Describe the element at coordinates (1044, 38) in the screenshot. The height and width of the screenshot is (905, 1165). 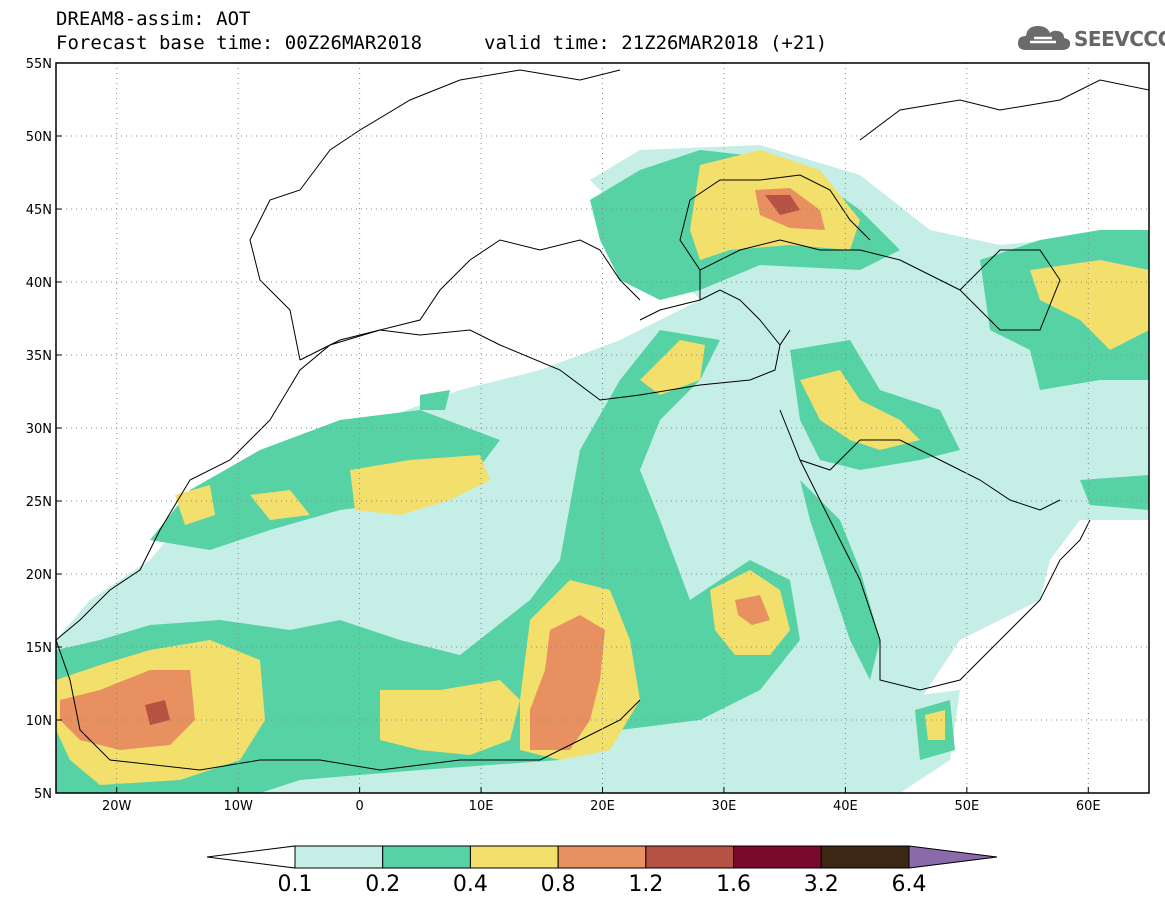
I see `cloud-icon` at that location.